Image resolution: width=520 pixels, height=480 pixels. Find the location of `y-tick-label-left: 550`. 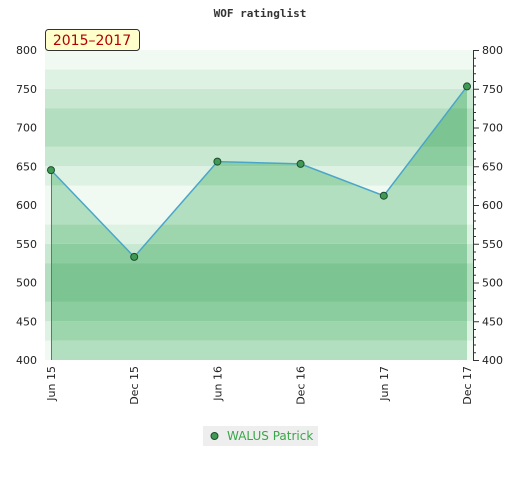

y-tick-label-left: 550 is located at coordinates (26, 244).